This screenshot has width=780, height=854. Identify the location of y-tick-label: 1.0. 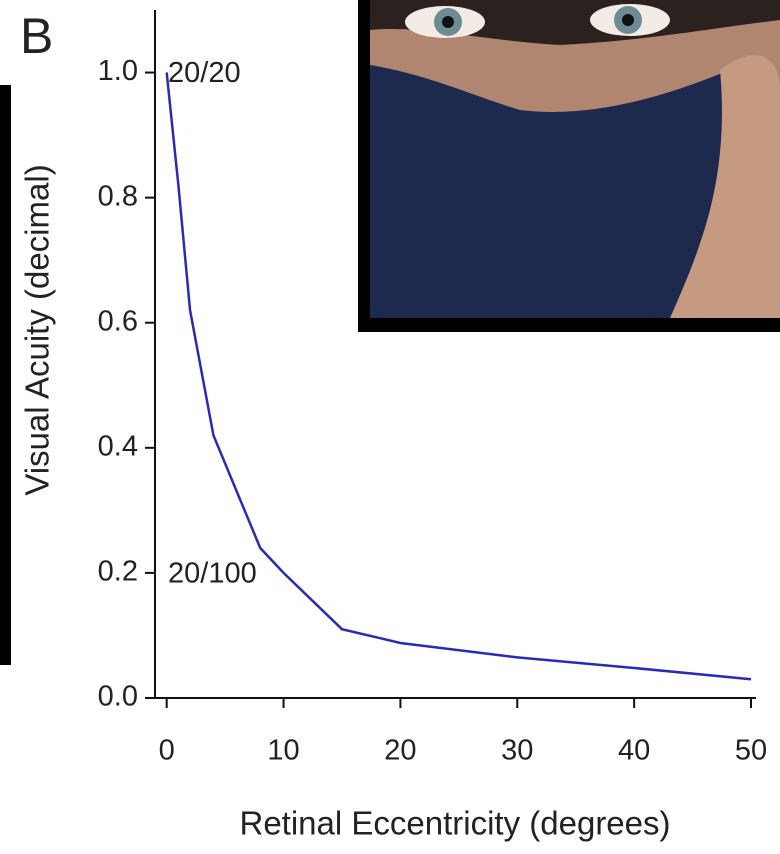
(118, 71).